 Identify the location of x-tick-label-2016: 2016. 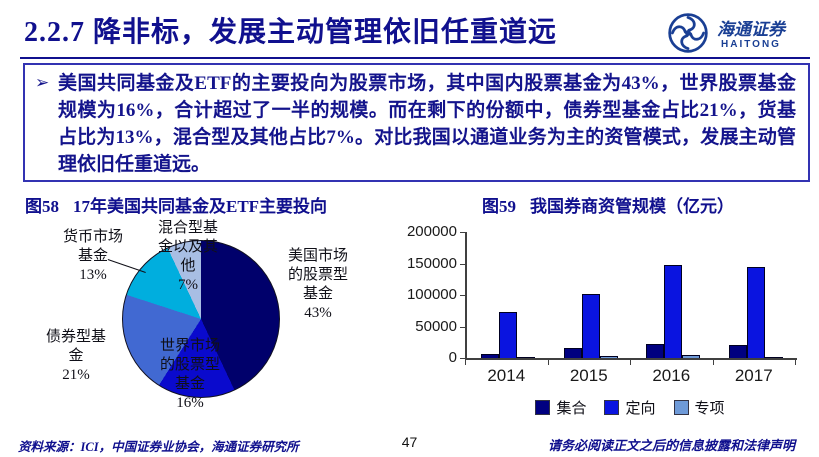
(671, 375).